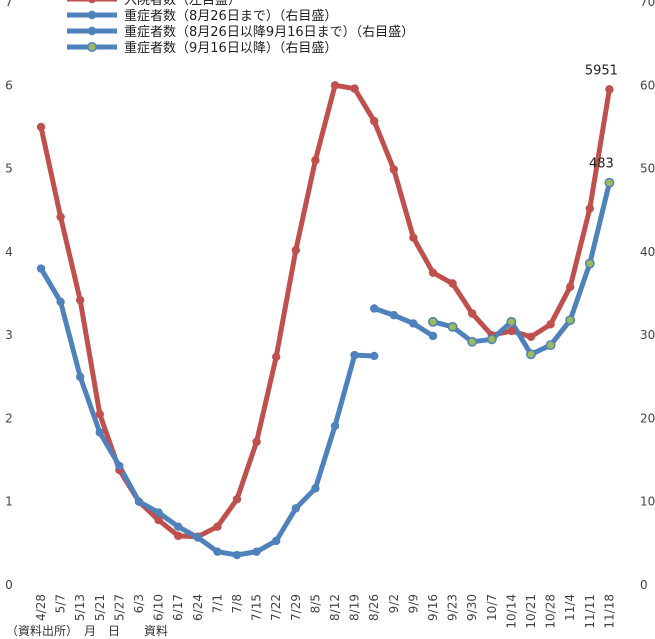  Describe the element at coordinates (511, 611) in the screenshot. I see `x-tick-label: 10/14` at that location.